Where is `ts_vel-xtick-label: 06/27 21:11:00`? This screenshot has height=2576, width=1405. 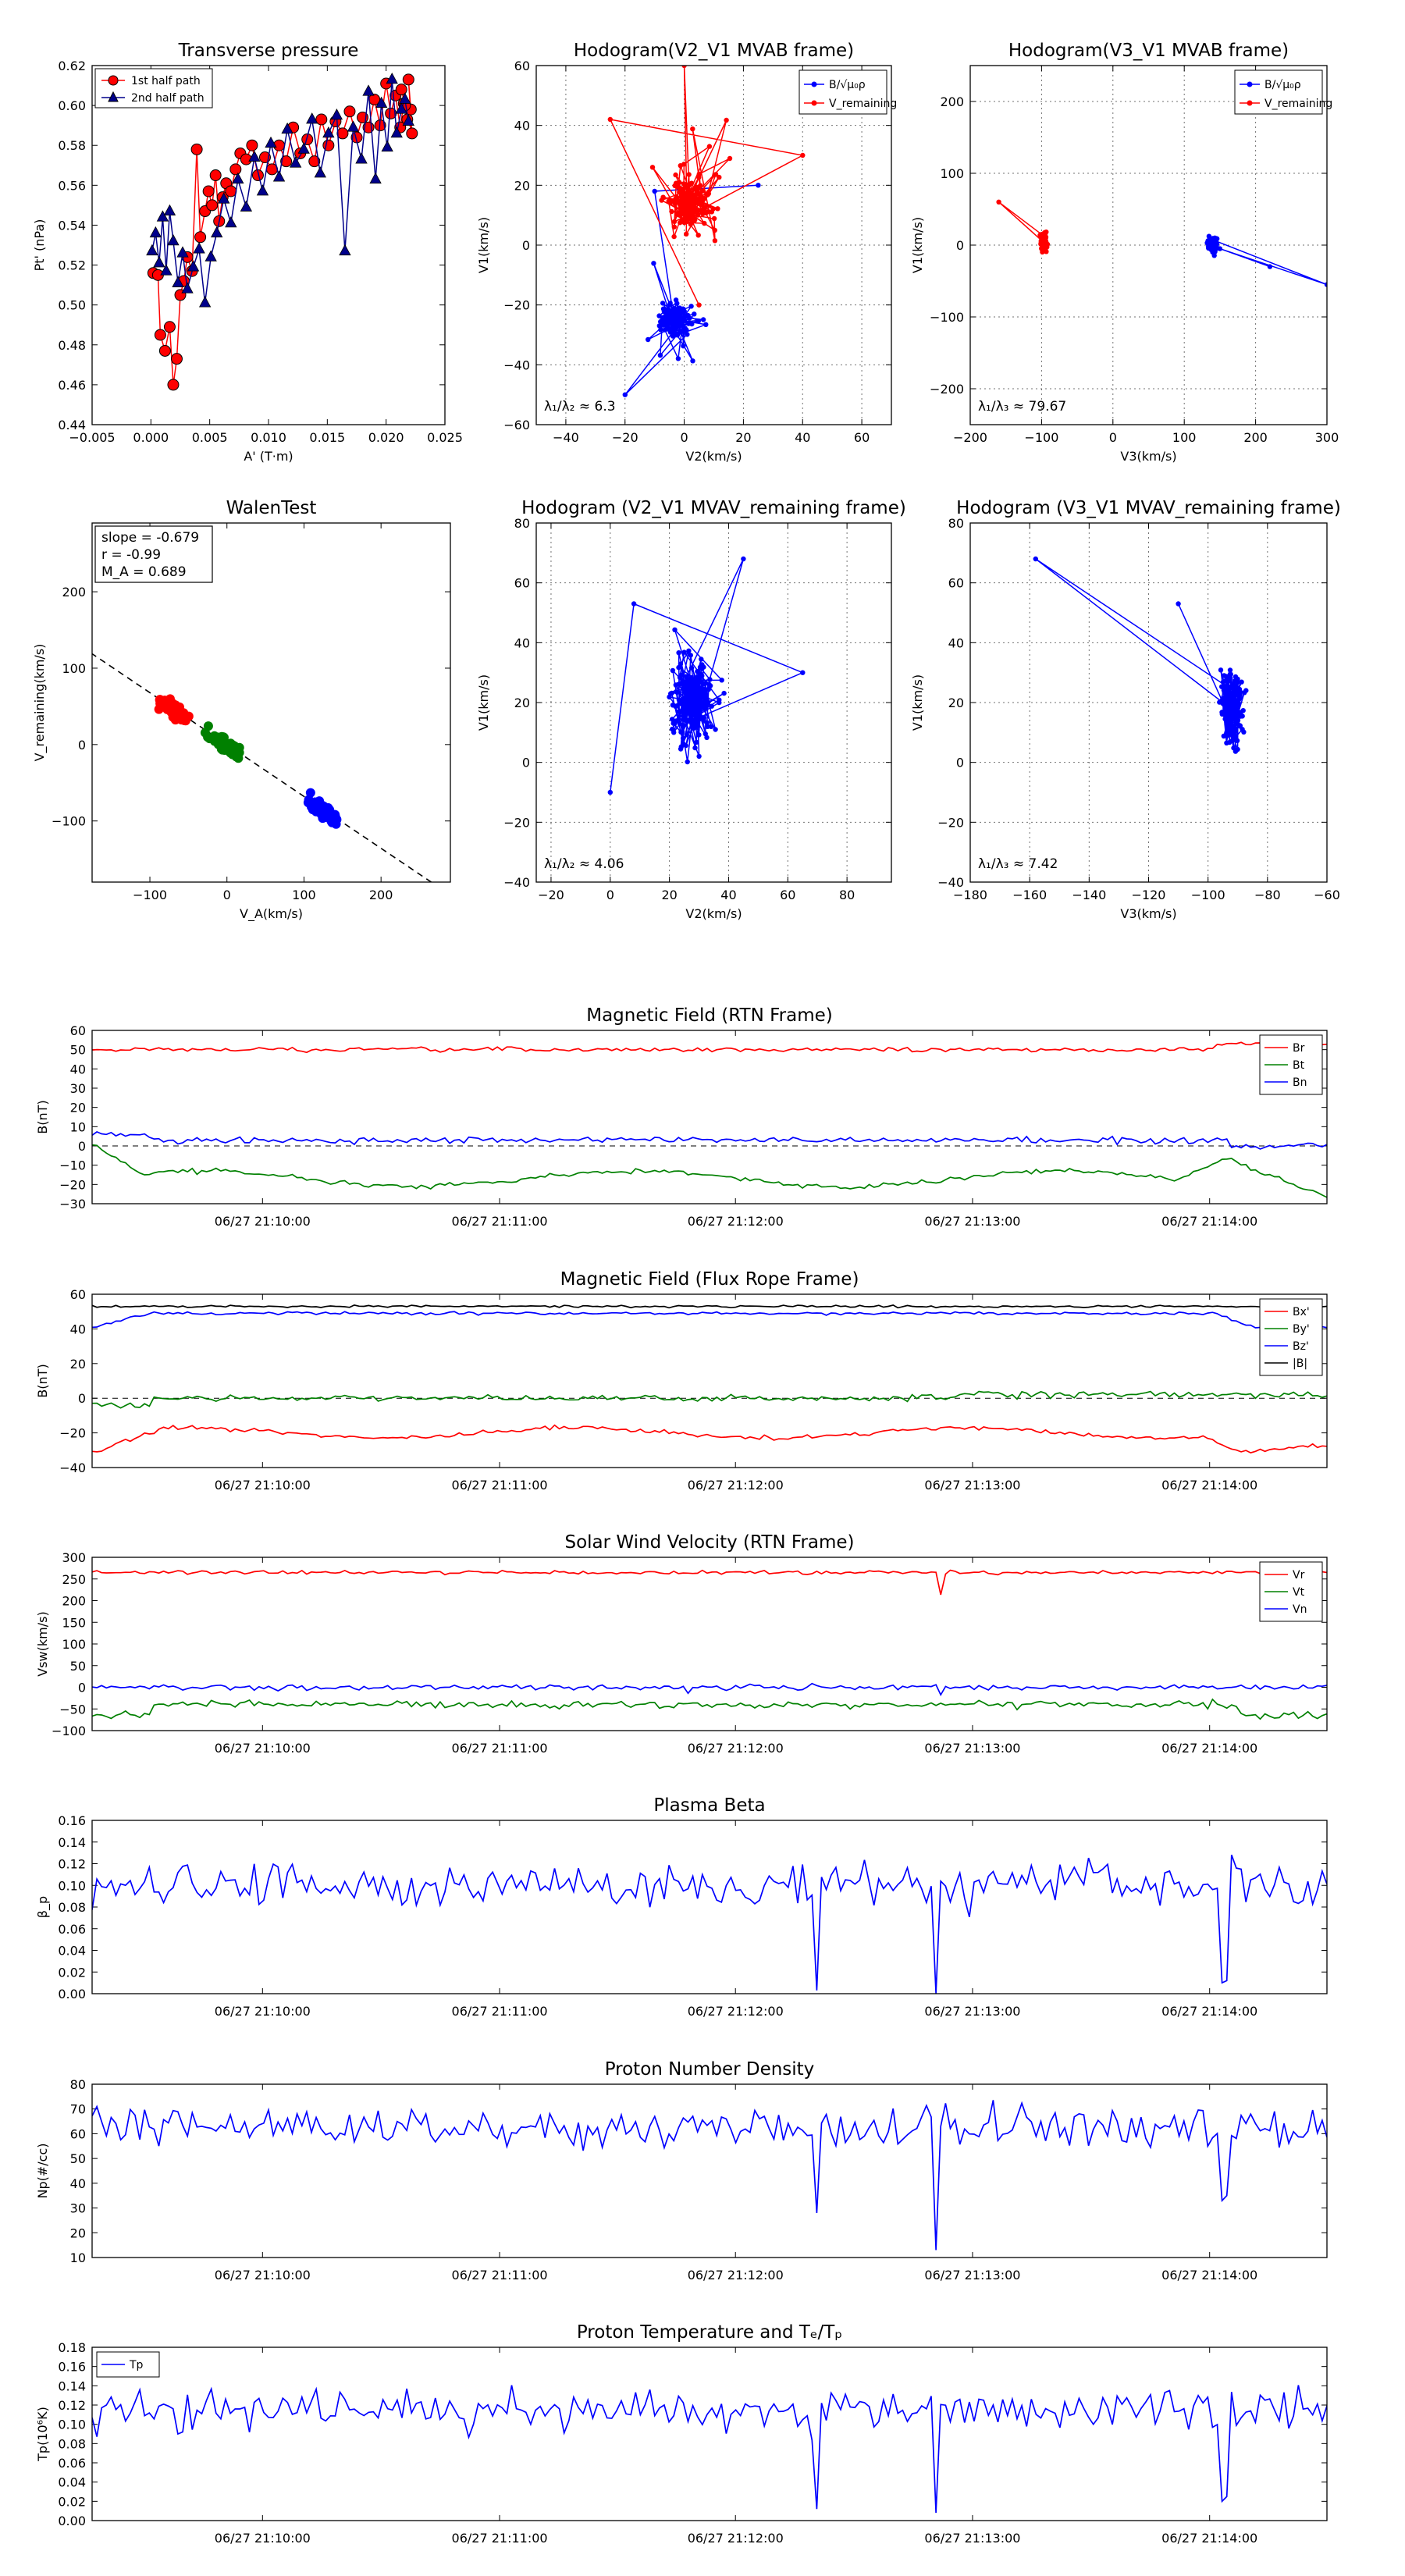
ts_vel-xtick-label: 06/27 21:11:00 is located at coordinates (500, 1748).